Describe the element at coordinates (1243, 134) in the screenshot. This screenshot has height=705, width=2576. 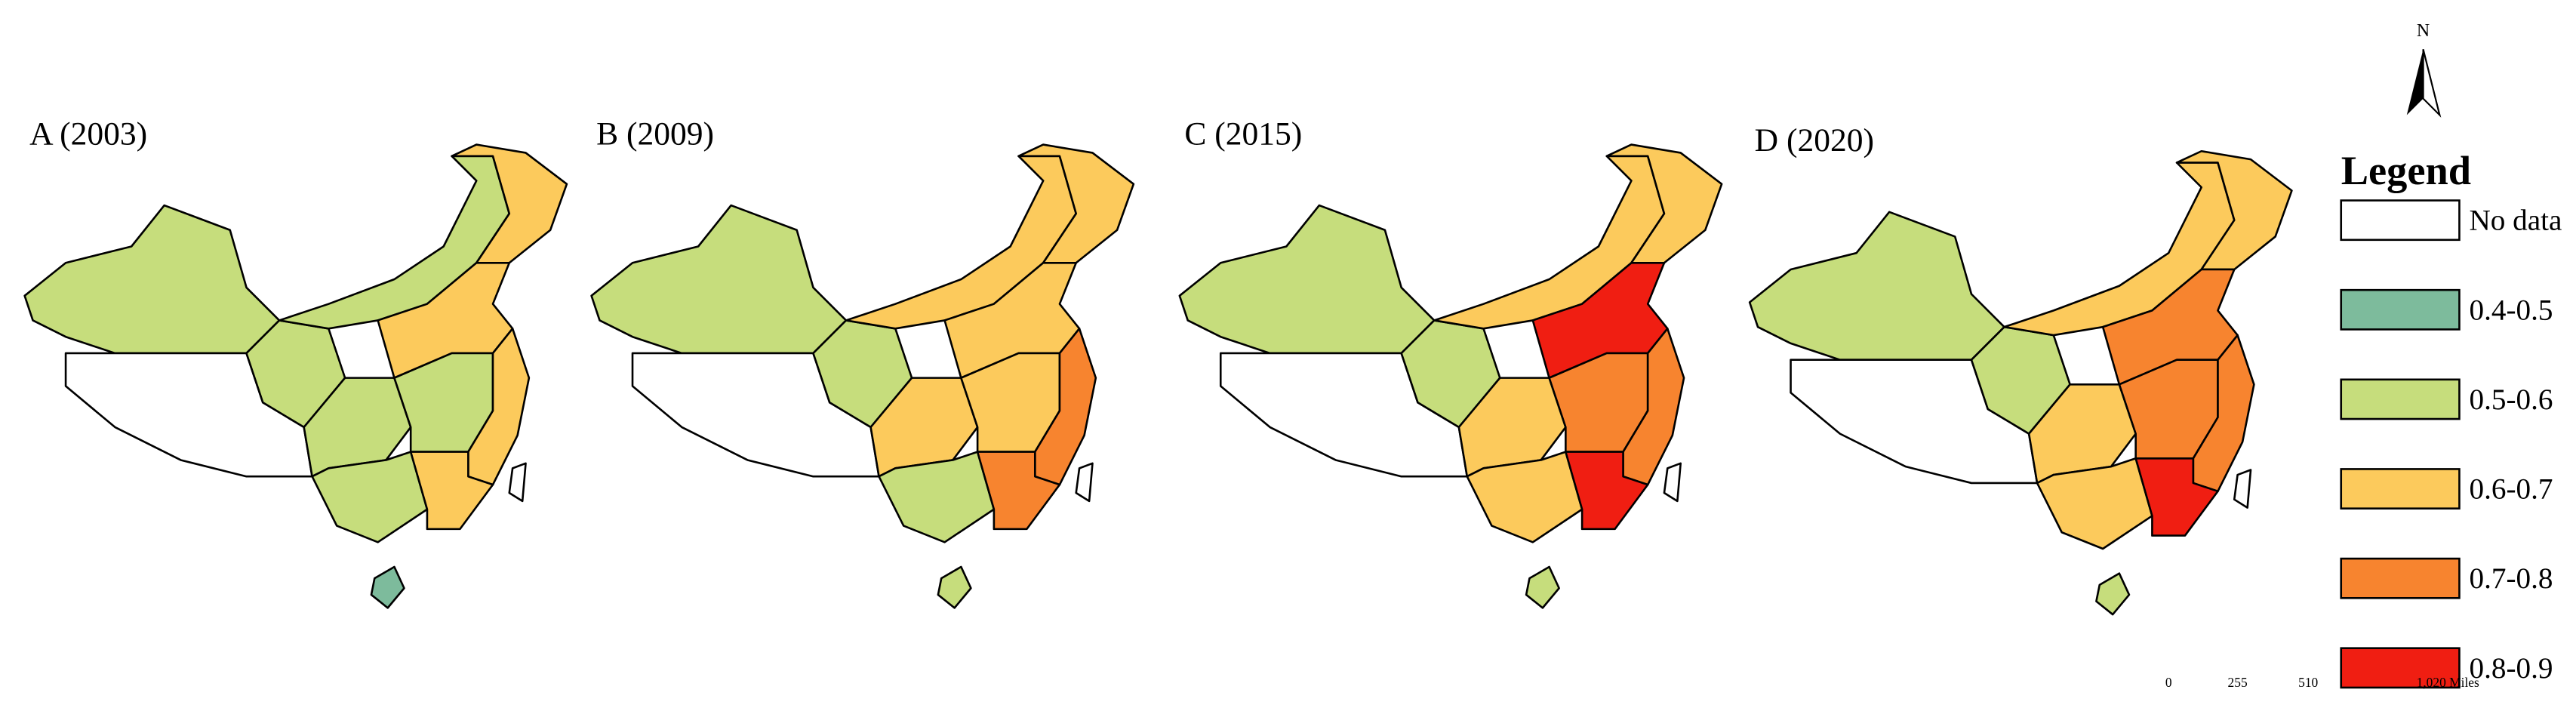
I see `panel-label: C (2015)` at that location.